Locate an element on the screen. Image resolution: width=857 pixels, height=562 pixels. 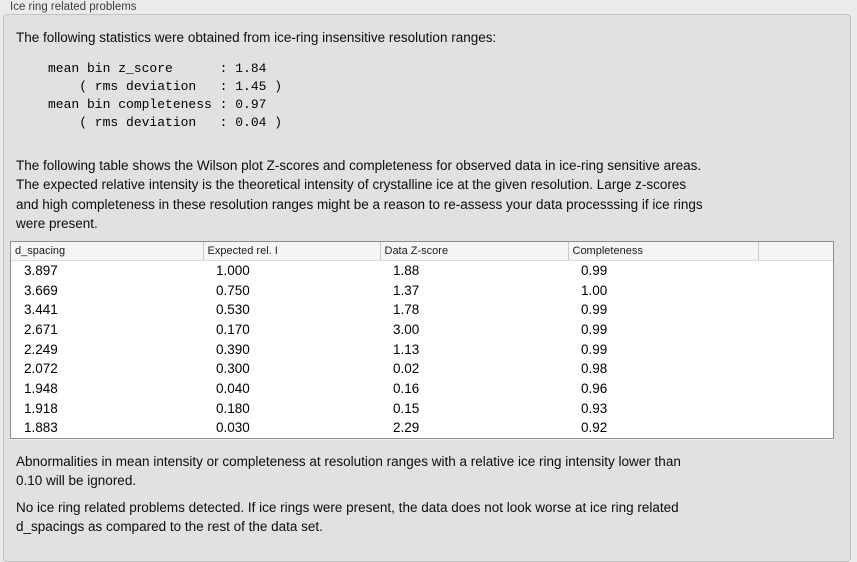
table-row: 1.948 0.040 0.16 0.96 is located at coordinates (422, 389).